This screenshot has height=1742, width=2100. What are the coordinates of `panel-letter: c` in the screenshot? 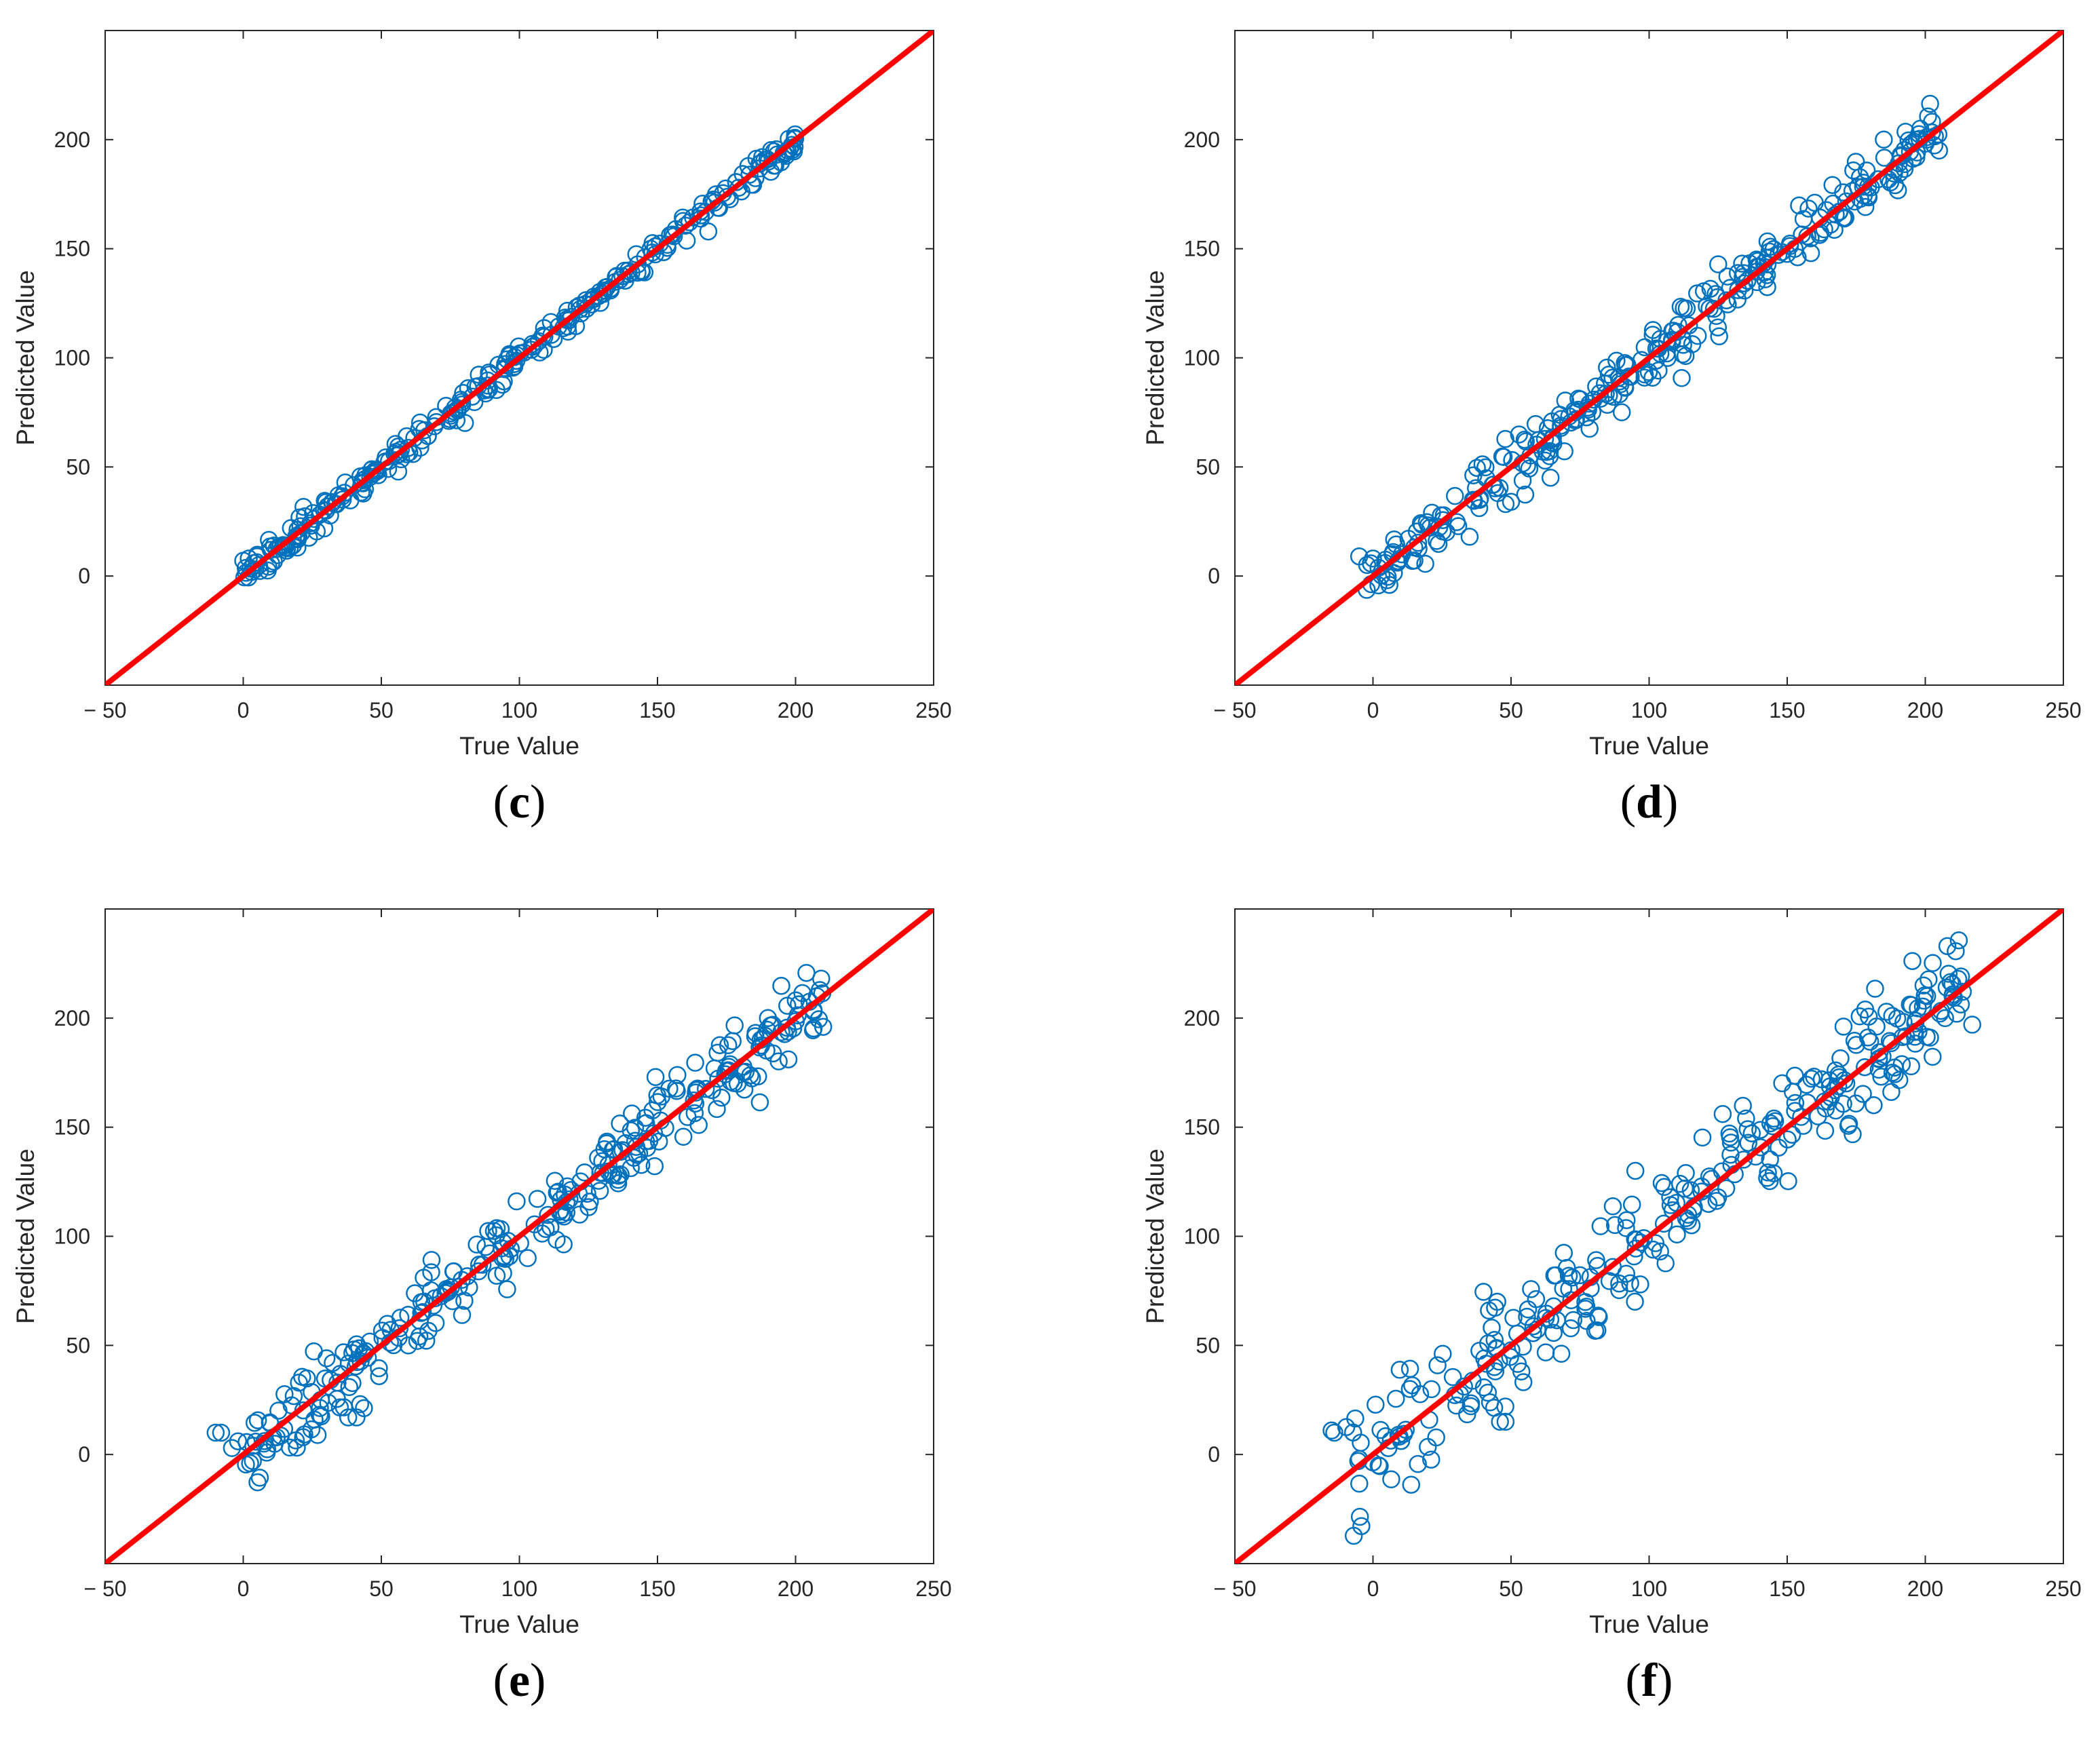 It's located at (519, 802).